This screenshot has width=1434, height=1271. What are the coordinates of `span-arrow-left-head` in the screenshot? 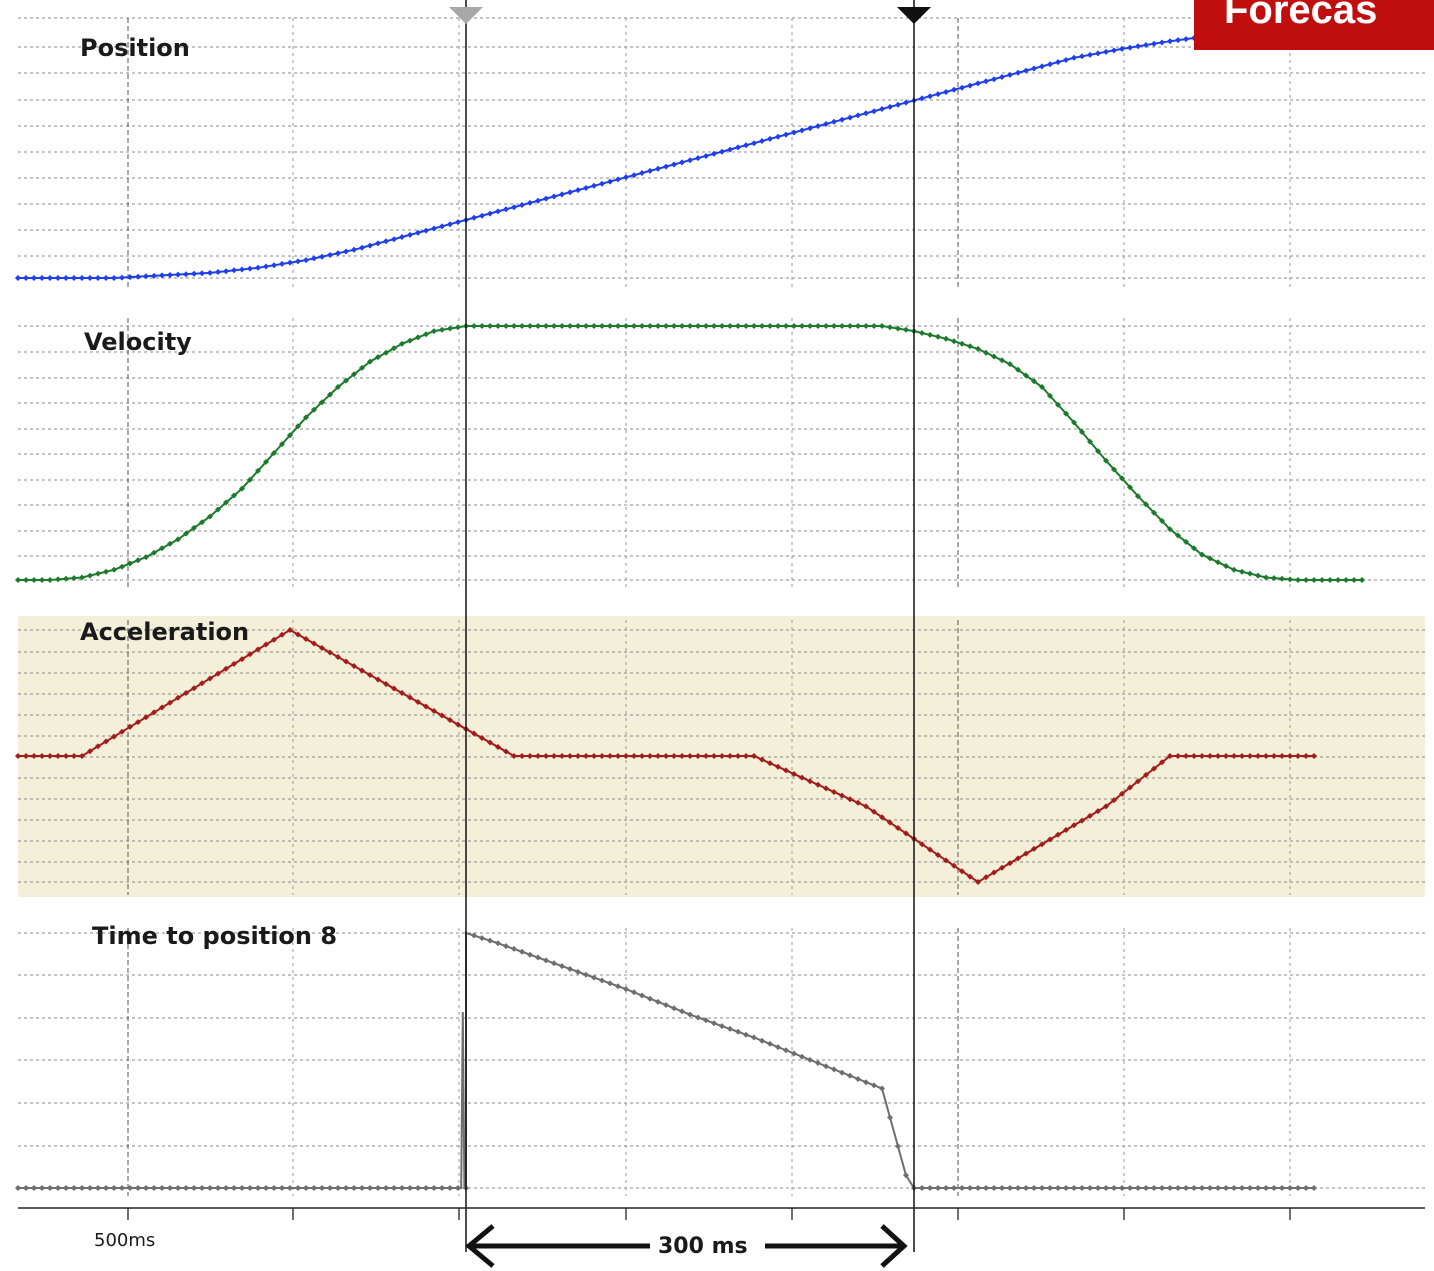 It's located at (480, 1246).